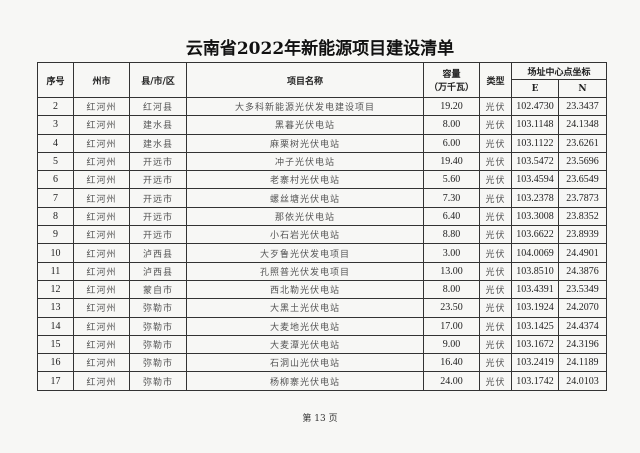  Describe the element at coordinates (55, 216) in the screenshot. I see `cell-index: 8` at that location.